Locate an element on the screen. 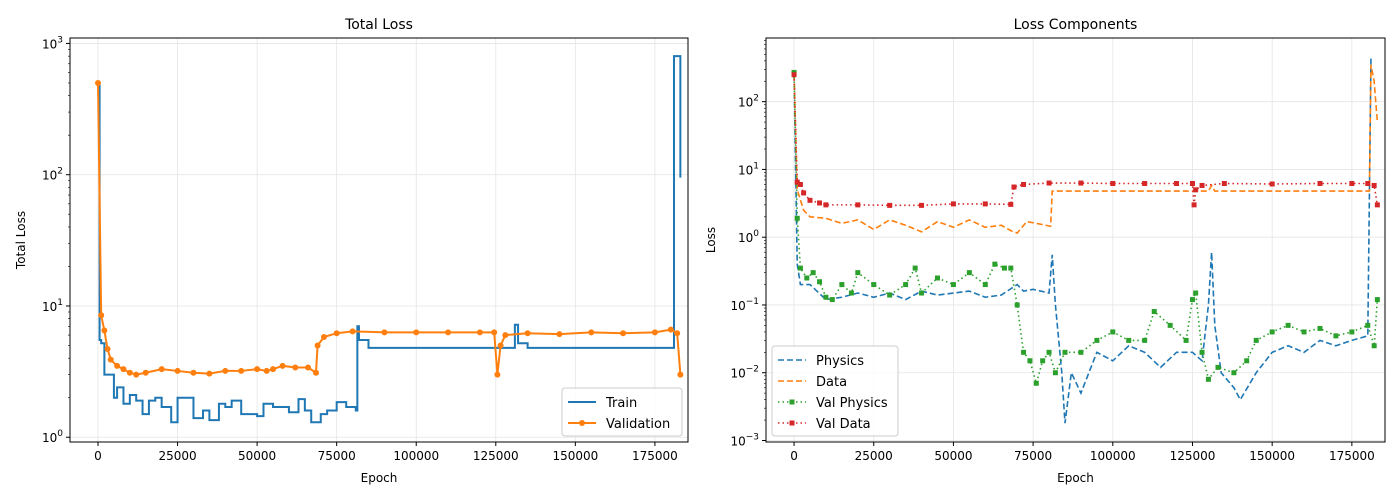 This screenshot has height=504, width=1400. y-tick-exponent: 1 is located at coordinates (756, 166).